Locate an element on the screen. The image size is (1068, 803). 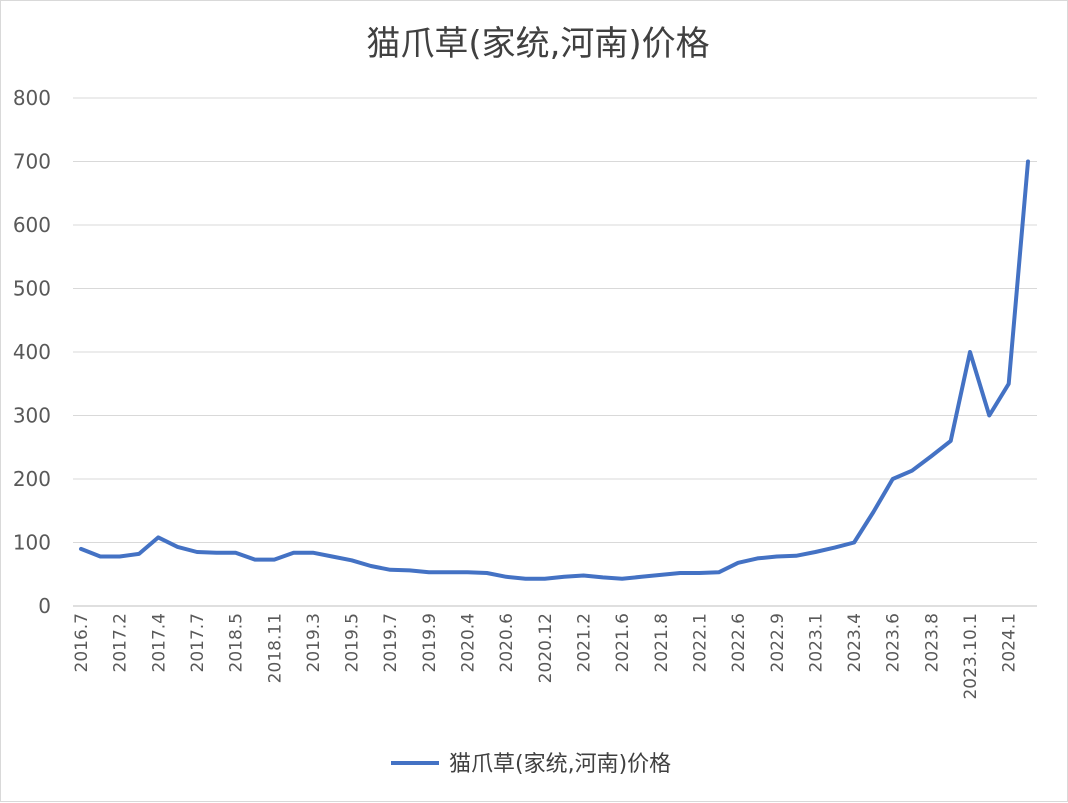
x-tick-label: 2023.8 is located at coordinates (932, 642).